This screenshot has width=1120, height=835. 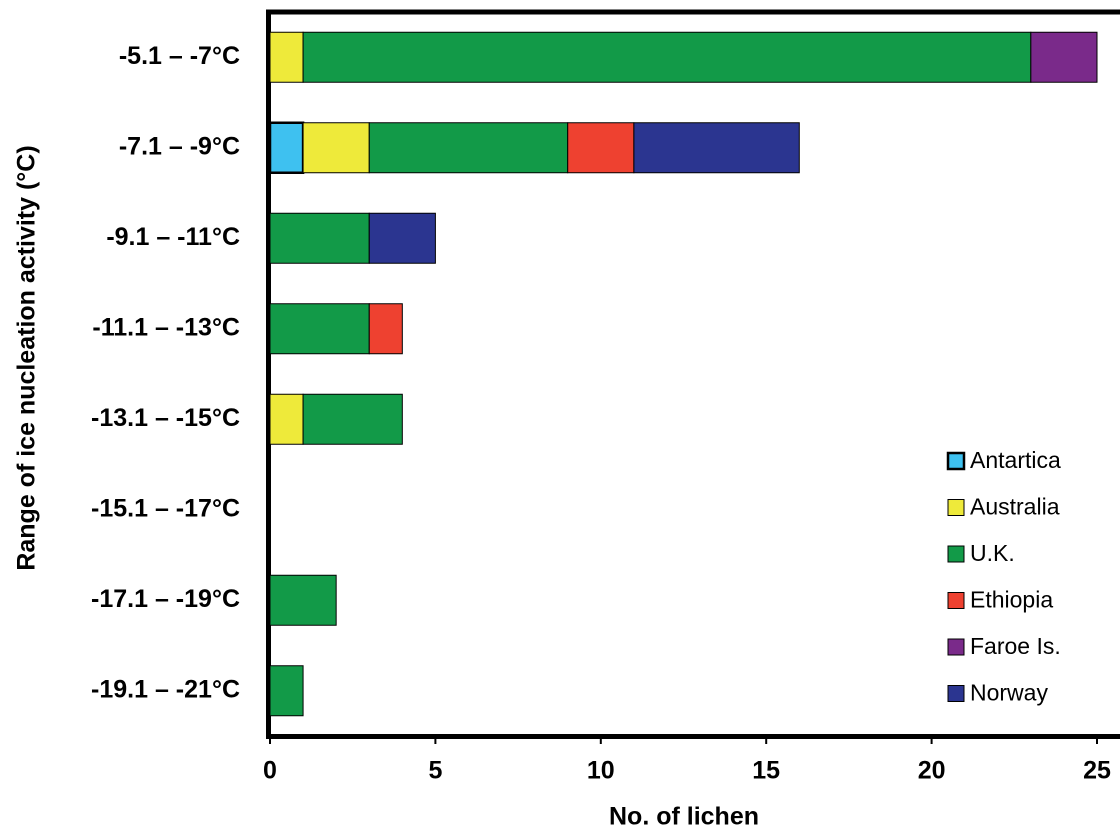 I want to click on x-tick-label: 25, so click(x=1097, y=771).